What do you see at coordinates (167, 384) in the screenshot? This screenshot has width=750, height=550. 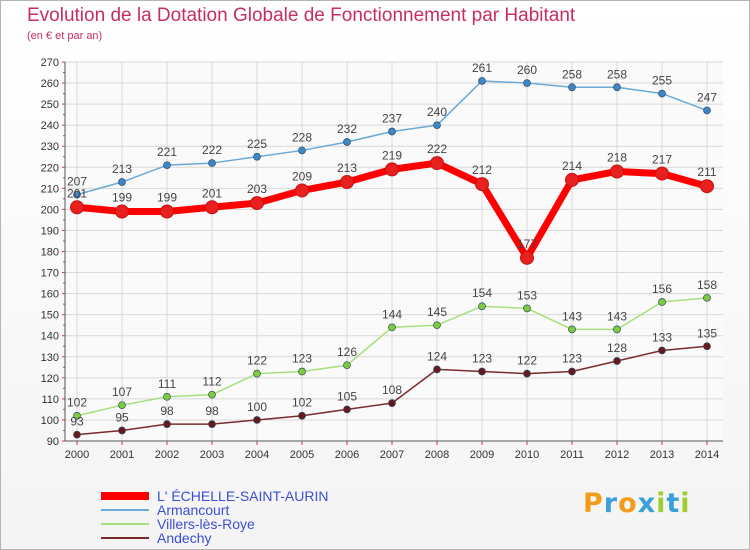 I see `data-label: 111` at bounding box center [167, 384].